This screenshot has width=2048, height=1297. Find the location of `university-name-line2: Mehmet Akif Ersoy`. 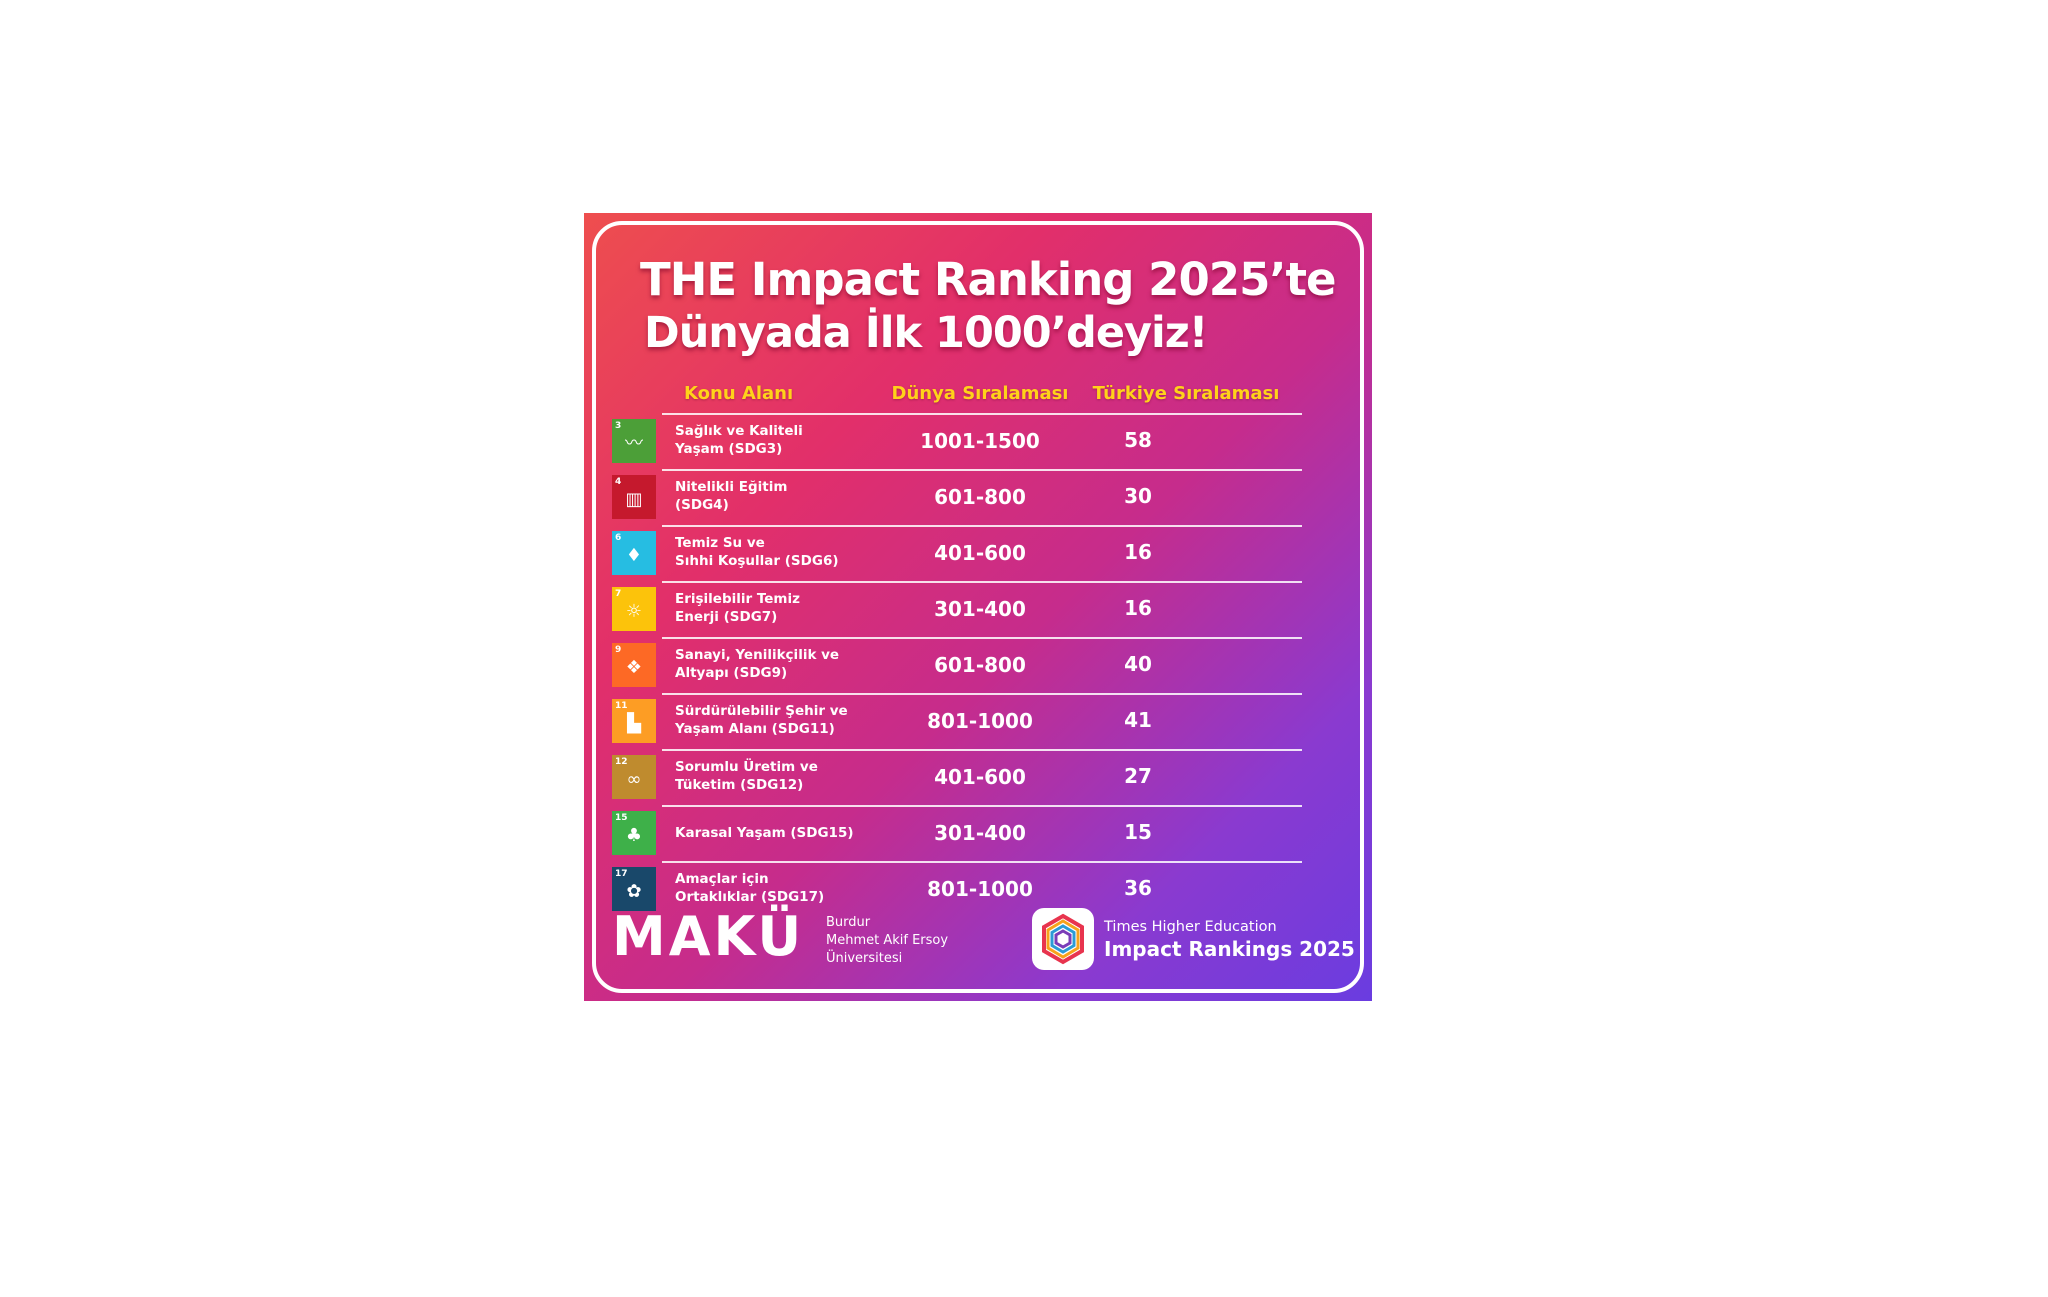

university-name-line2: Mehmet Akif Ersoy is located at coordinates (887, 940).